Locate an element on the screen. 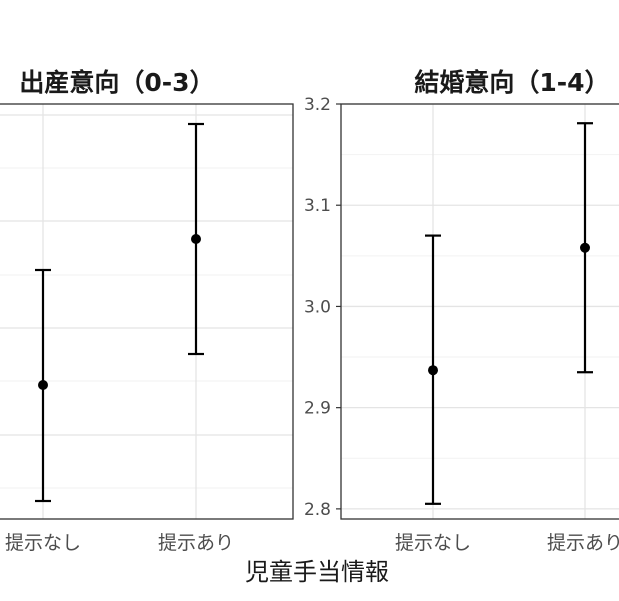  panel-right-y-axis: 2.8 2.9 3.0 3.1 3.2 is located at coordinates (322, 307).